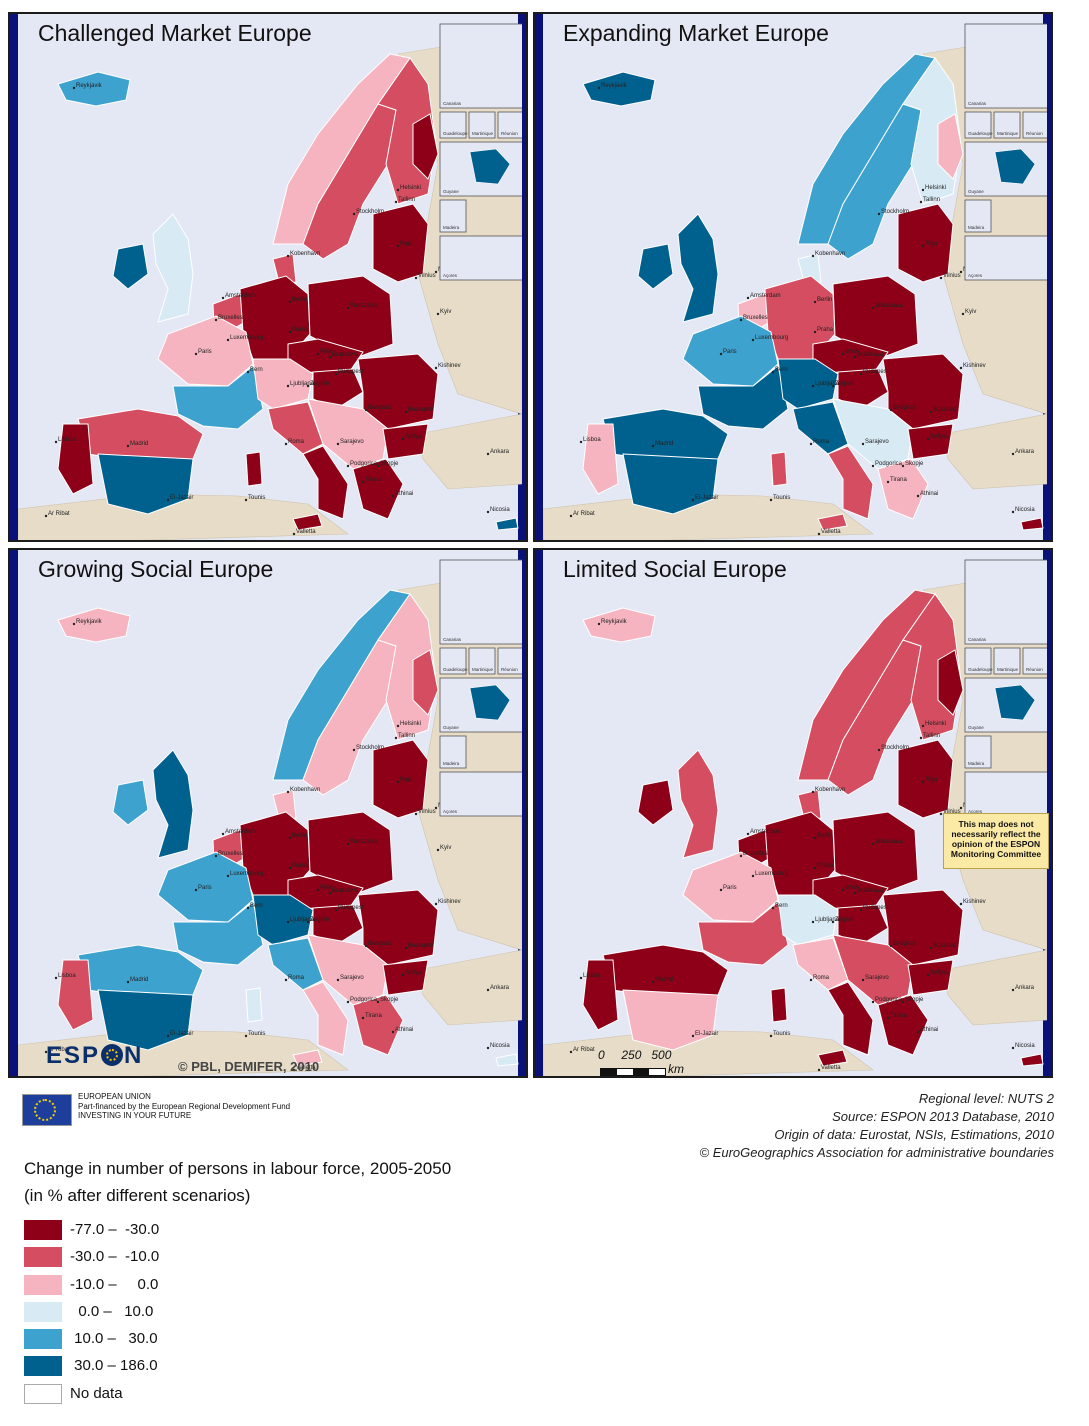  Describe the element at coordinates (43, 1393) in the screenshot. I see `legend-swatch` at that location.